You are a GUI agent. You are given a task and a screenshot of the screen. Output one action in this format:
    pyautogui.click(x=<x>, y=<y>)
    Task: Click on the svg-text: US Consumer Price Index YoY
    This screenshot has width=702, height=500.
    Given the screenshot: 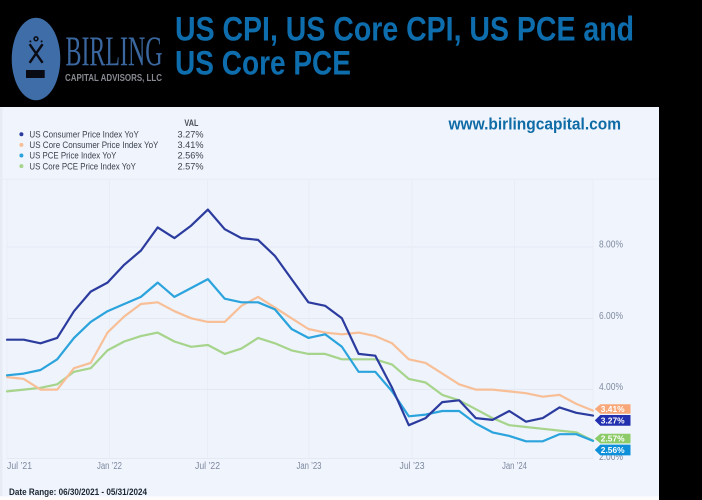 What is the action you would take?
    pyautogui.click(x=84, y=135)
    